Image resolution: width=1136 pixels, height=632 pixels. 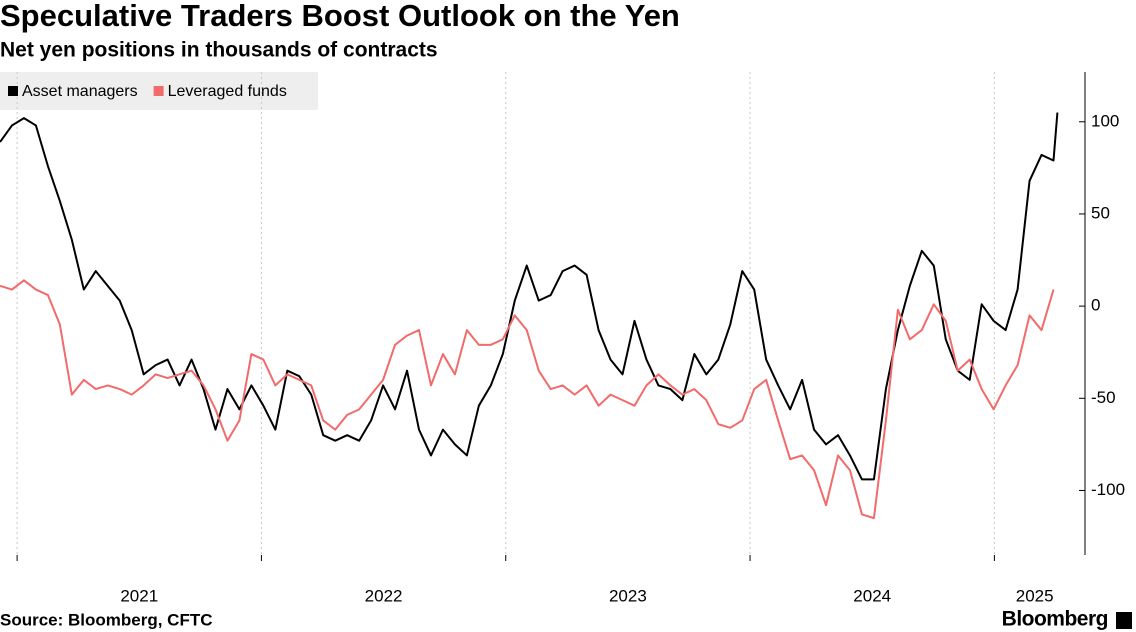 I want to click on x-tick-label: 2022, so click(x=384, y=595).